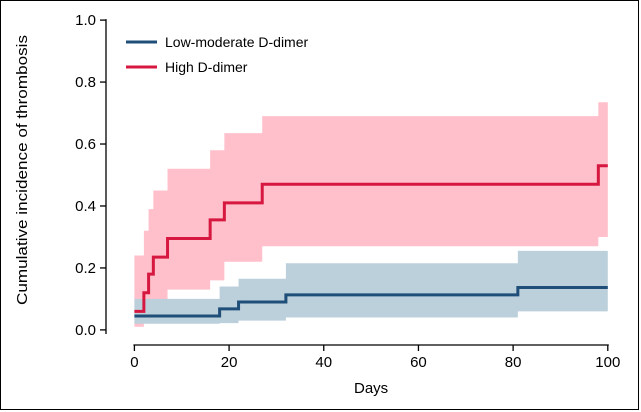  I want to click on x-tick-label: 80, so click(513, 362).